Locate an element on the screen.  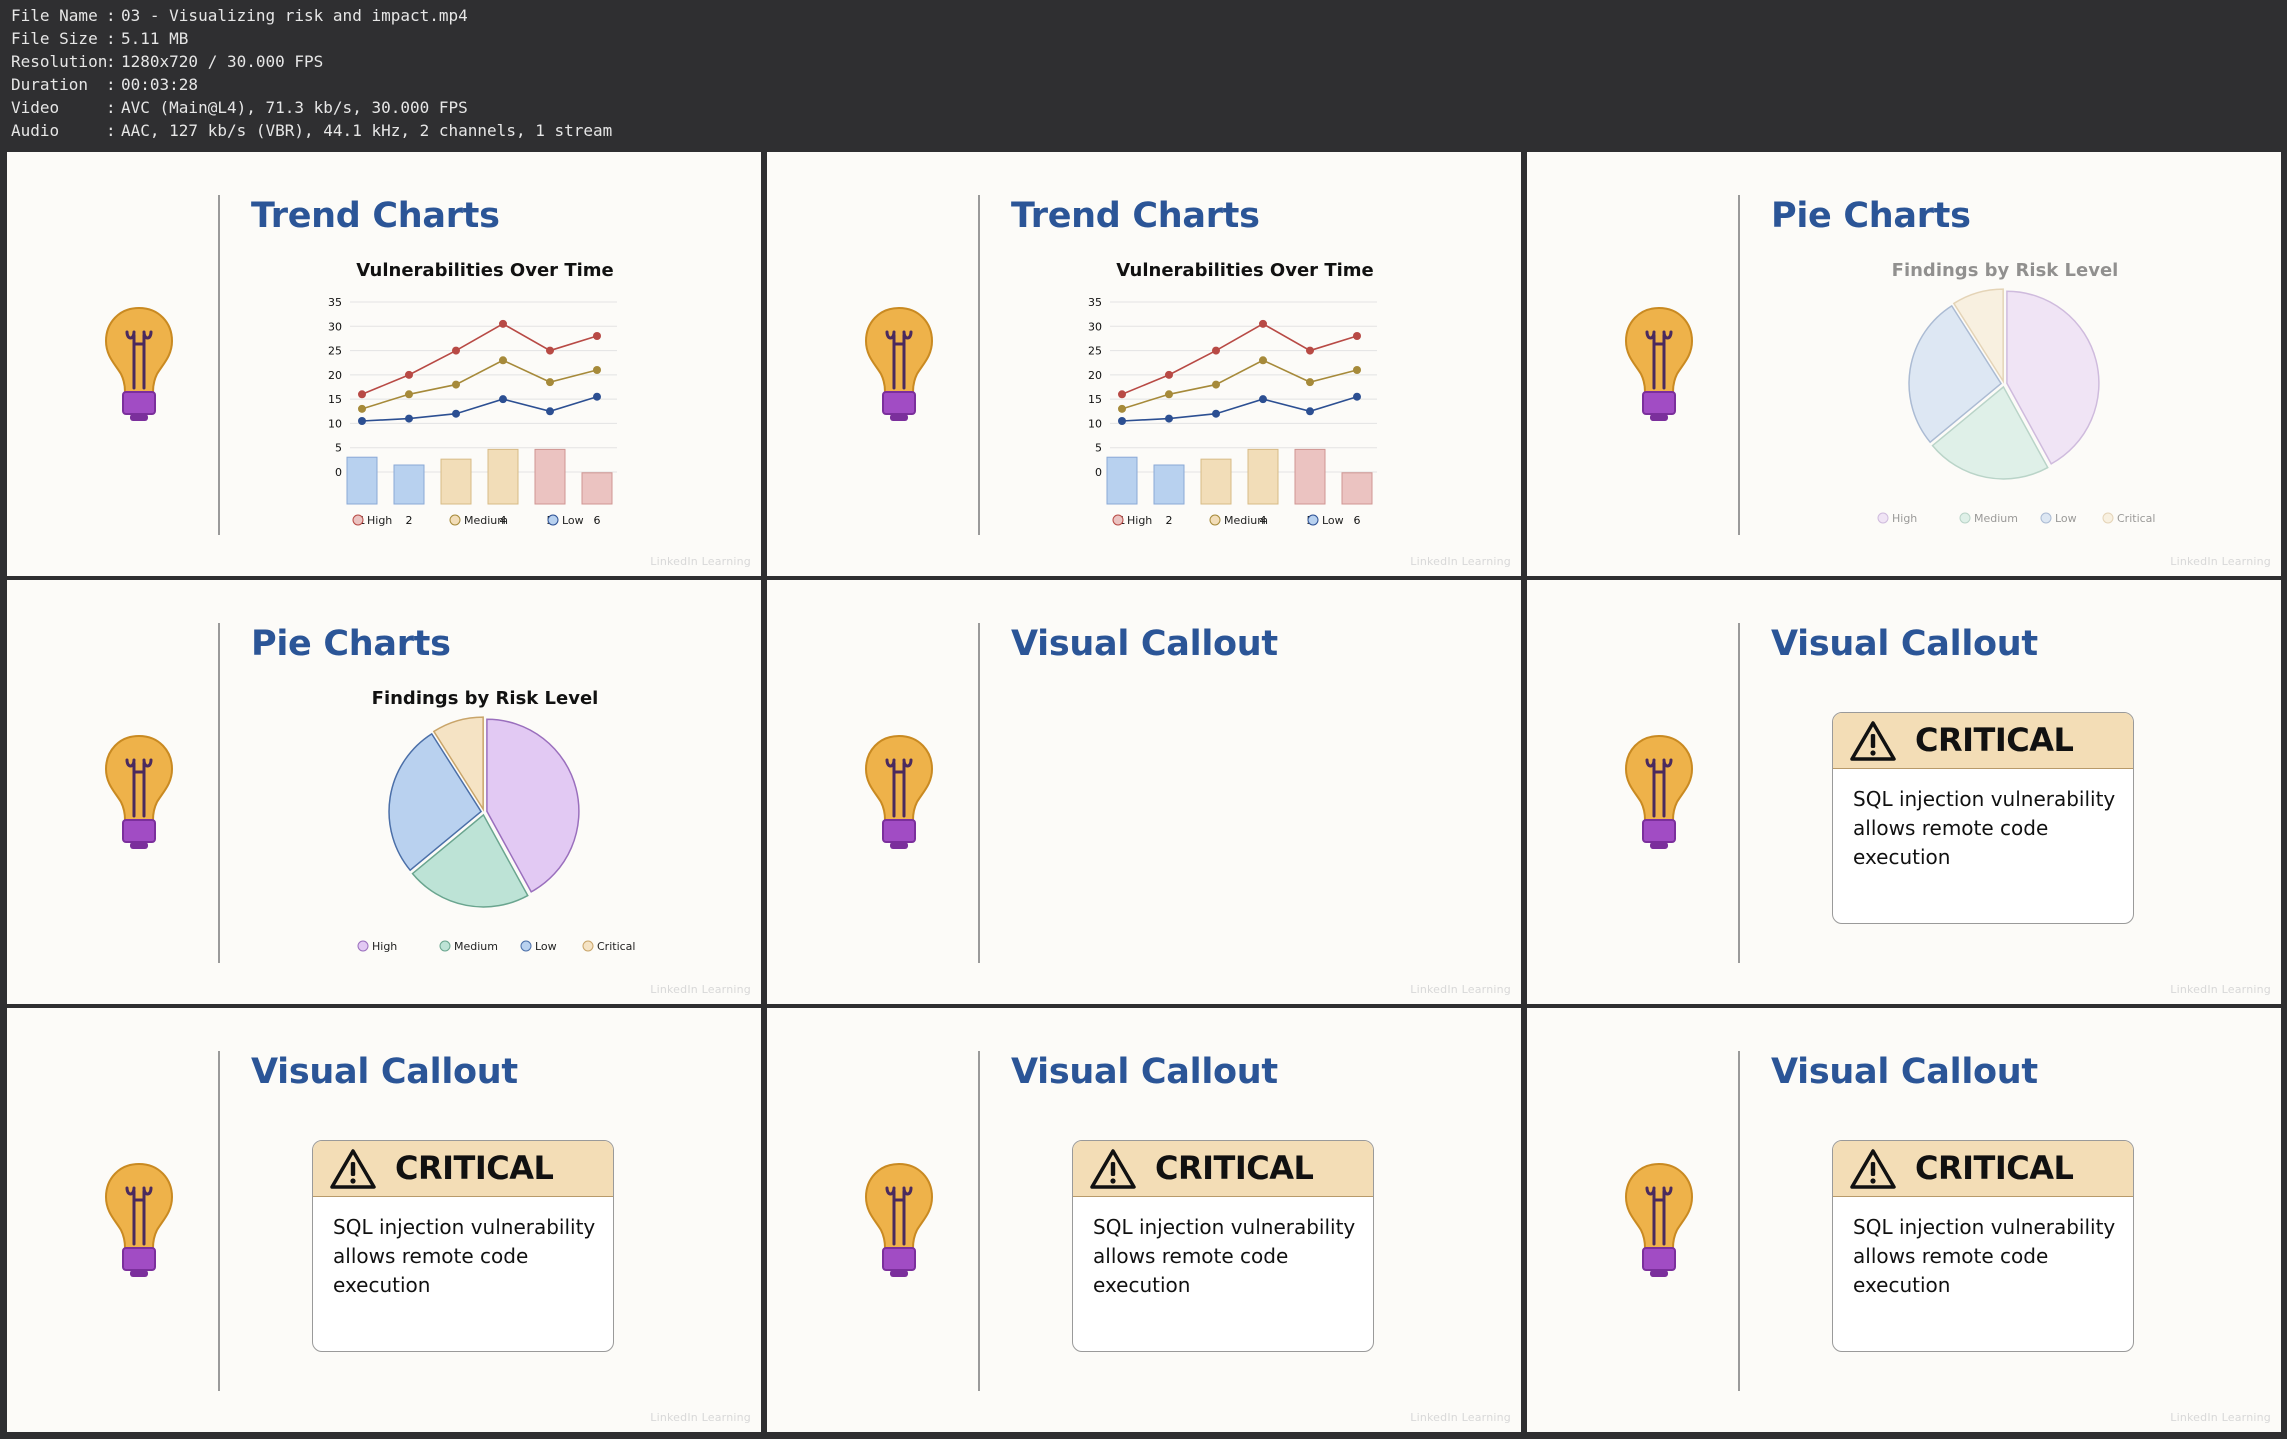
callout-header: CRITICAL is located at coordinates (1983, 1169).